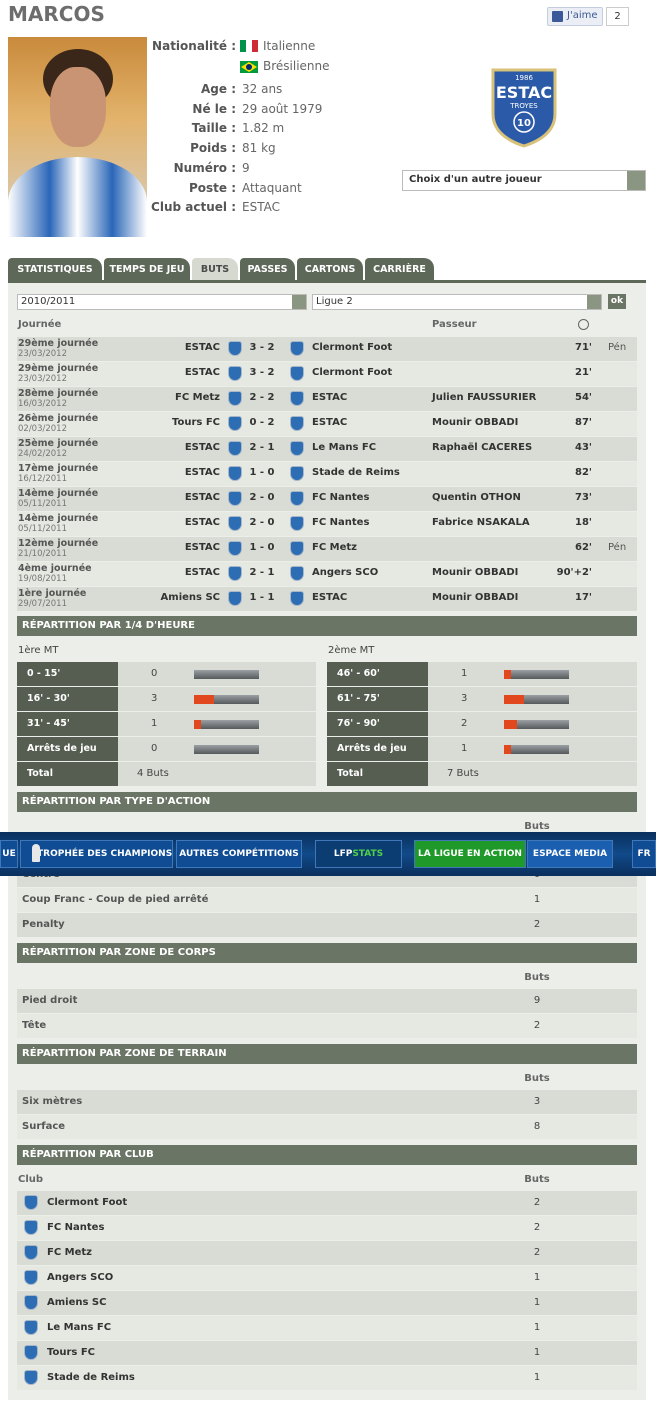 This screenshot has height=1404, width=656. What do you see at coordinates (464, 748) in the screenshot?
I see `quarter-goals: 1` at bounding box center [464, 748].